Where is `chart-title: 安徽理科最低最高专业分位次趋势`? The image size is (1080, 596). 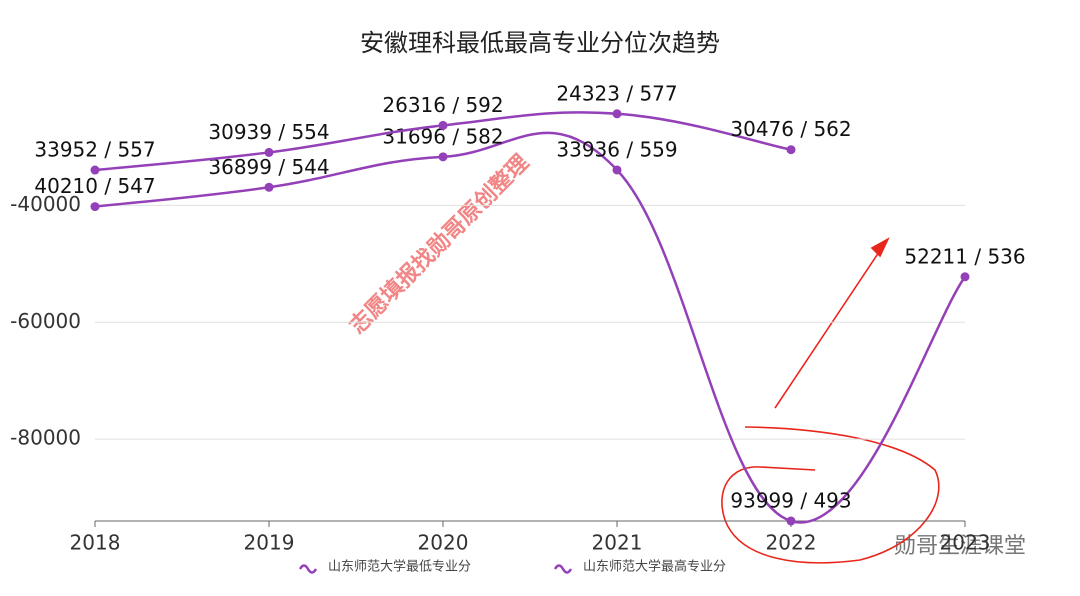
chart-title: 安徽理科最低最高专业分位次趋势 is located at coordinates (540, 43).